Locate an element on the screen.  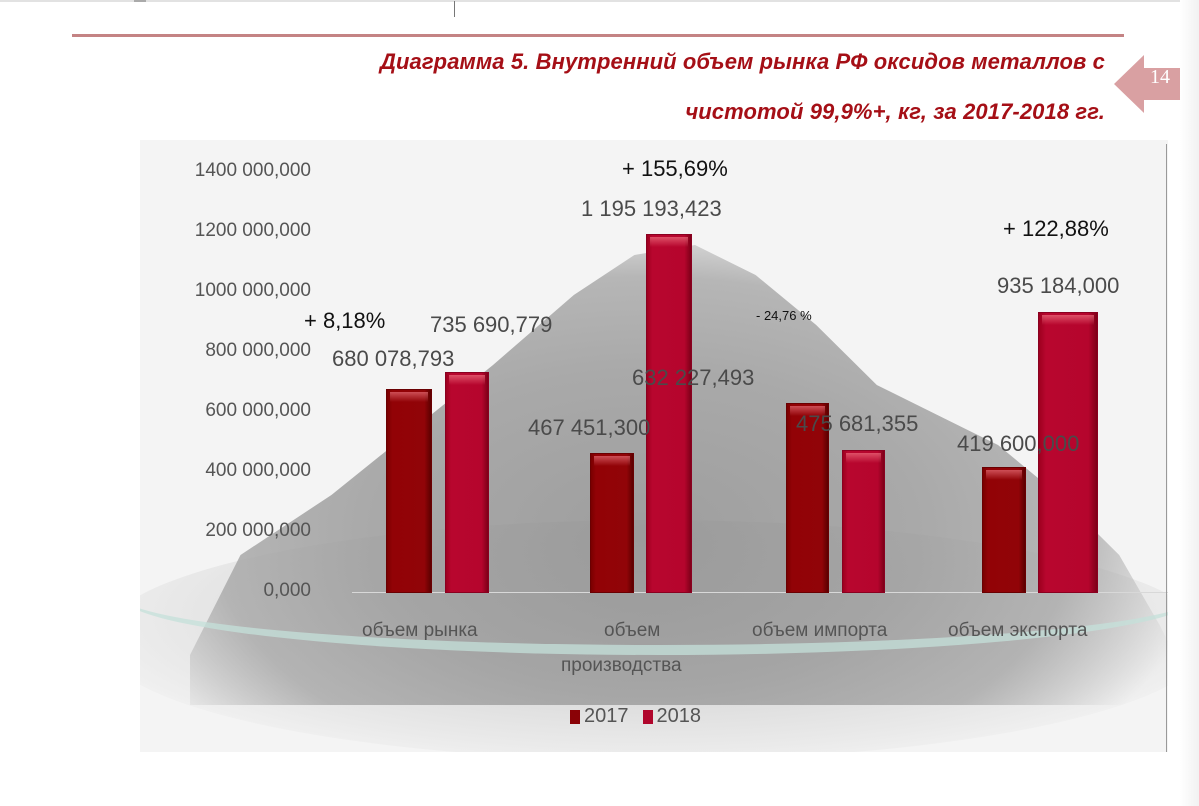
bar-export-2017 is located at coordinates (1004, 530).